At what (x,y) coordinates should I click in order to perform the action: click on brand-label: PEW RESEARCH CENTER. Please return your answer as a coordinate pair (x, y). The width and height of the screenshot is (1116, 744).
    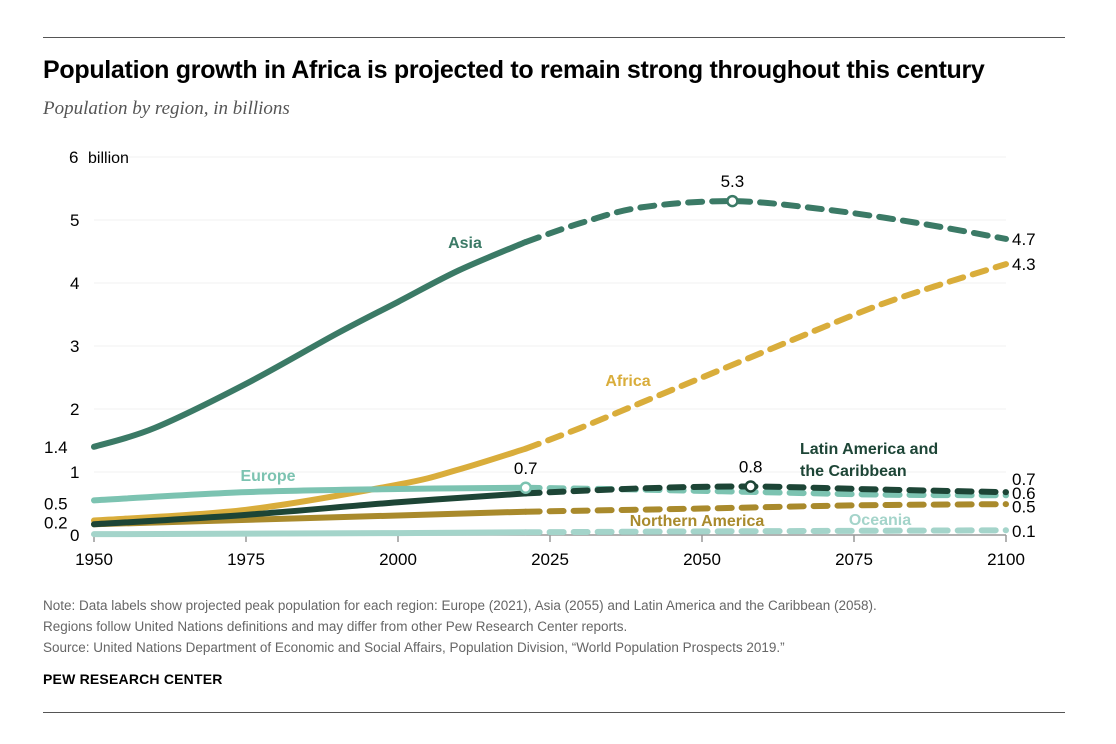
    Looking at the image, I should click on (133, 679).